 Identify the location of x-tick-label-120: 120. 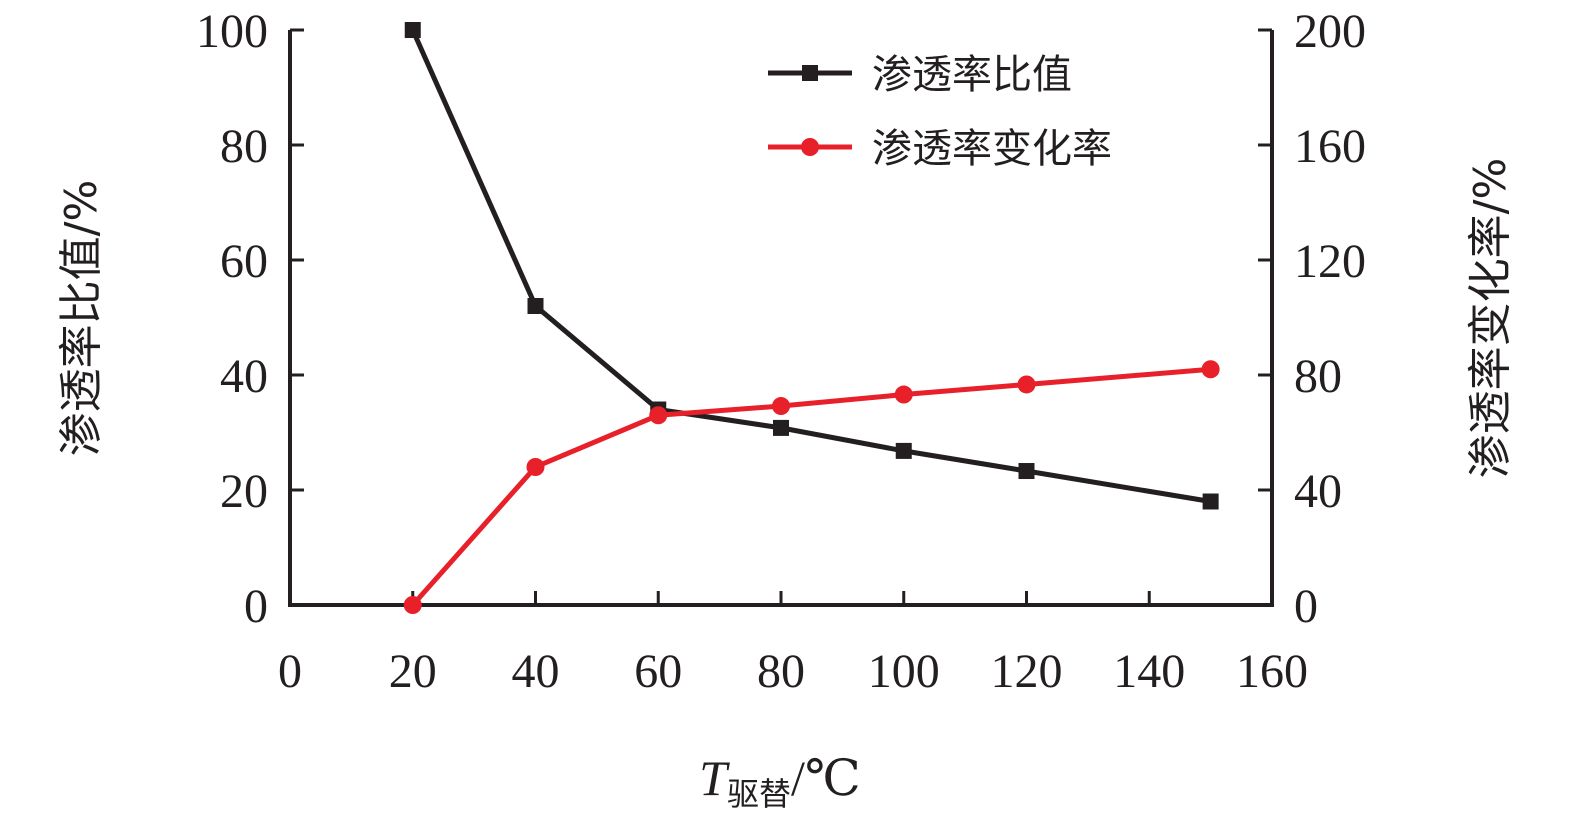
(1027, 671).